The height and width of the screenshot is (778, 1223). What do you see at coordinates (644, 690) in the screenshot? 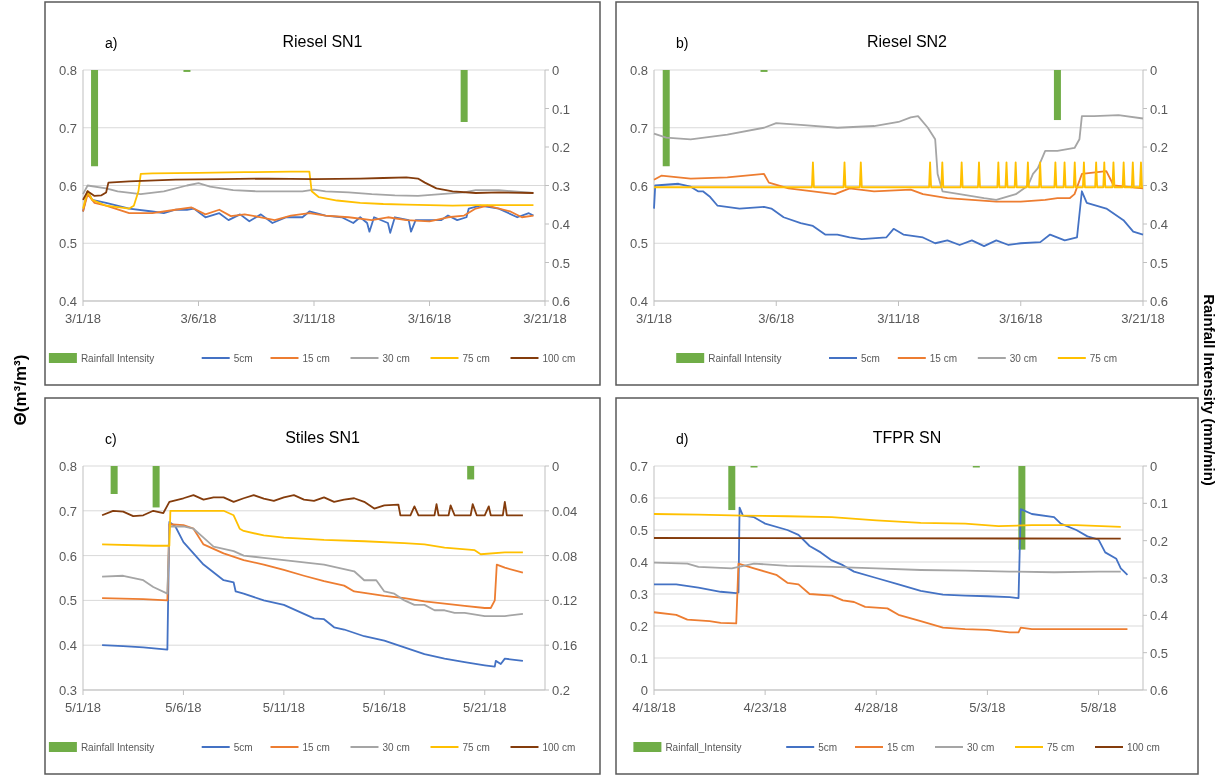
I see `y-tick-label: 0` at bounding box center [644, 690].